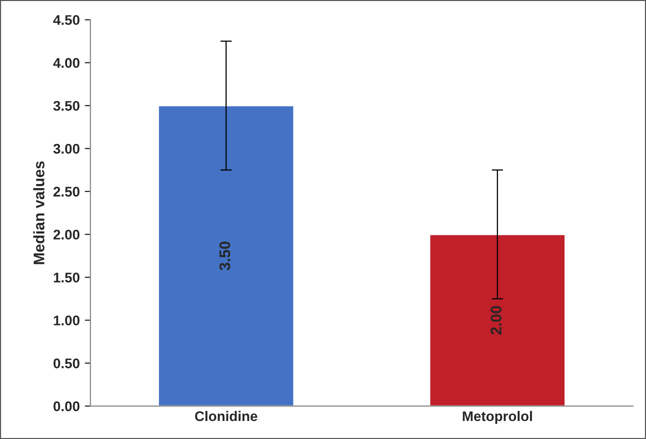 The width and height of the screenshot is (646, 439). What do you see at coordinates (66, 63) in the screenshot?
I see `y-tick-label: 4.00` at bounding box center [66, 63].